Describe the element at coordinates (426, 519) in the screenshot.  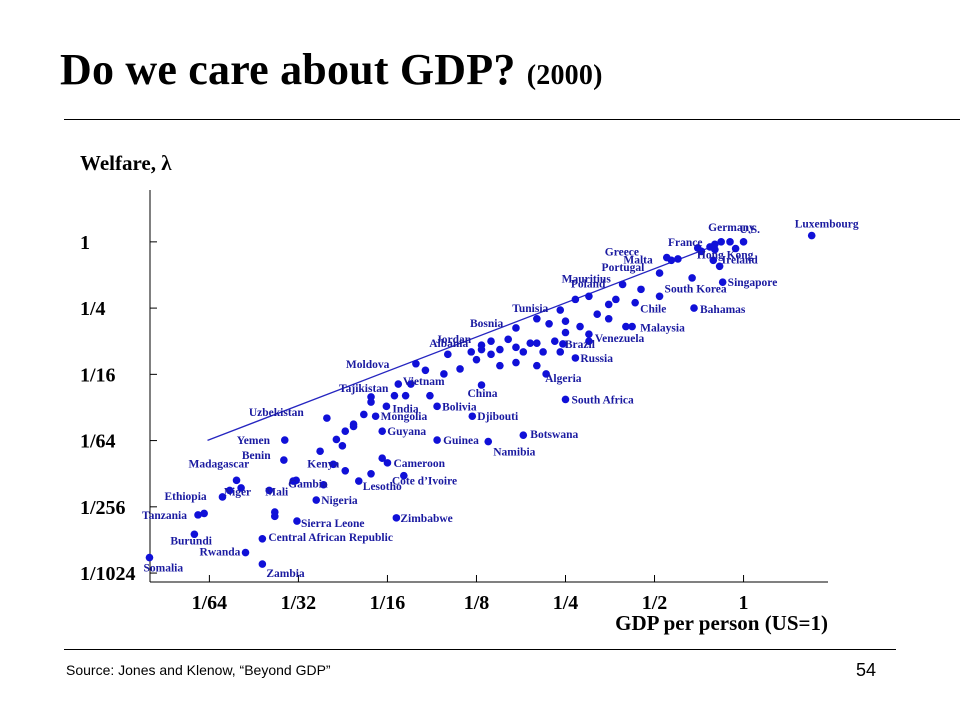
I see `point-label: Zimbabwe` at that location.